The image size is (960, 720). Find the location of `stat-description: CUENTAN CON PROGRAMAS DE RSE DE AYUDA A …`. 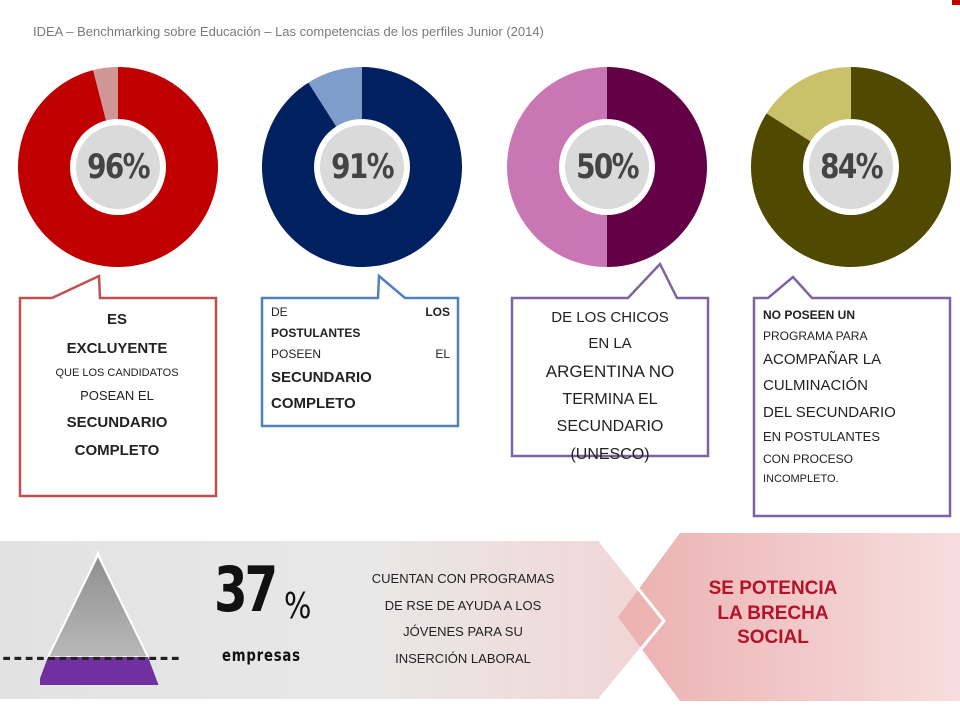

stat-description: CUENTAN CON PROGRAMAS DE RSE DE AYUDA A … is located at coordinates (463, 619).